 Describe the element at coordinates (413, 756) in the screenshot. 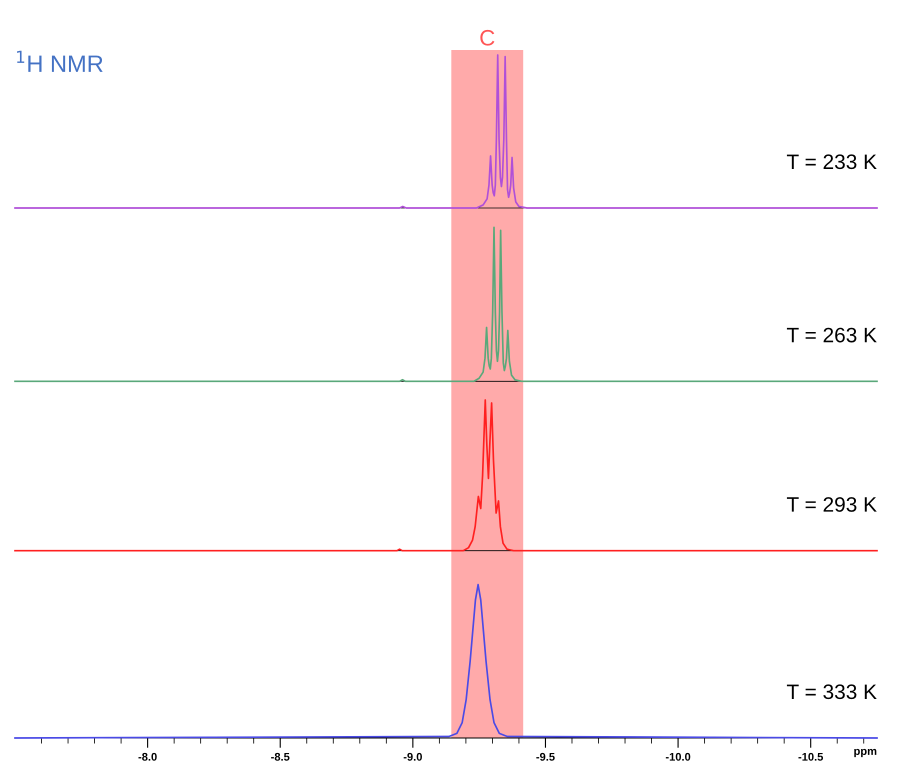

I see `x-tick-label: -9.0` at that location.